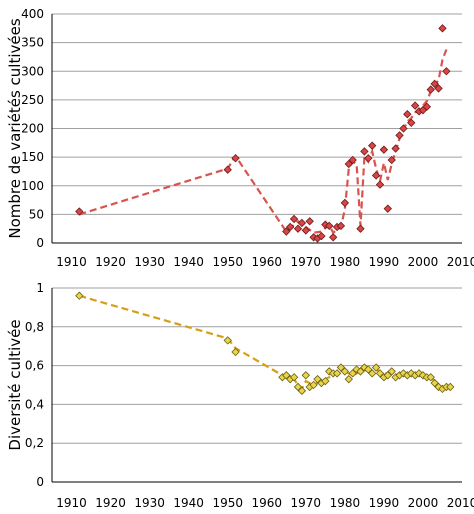  Describe the element at coordinates (34, 404) in the screenshot. I see `y-tick-label: 0,4` at that location.